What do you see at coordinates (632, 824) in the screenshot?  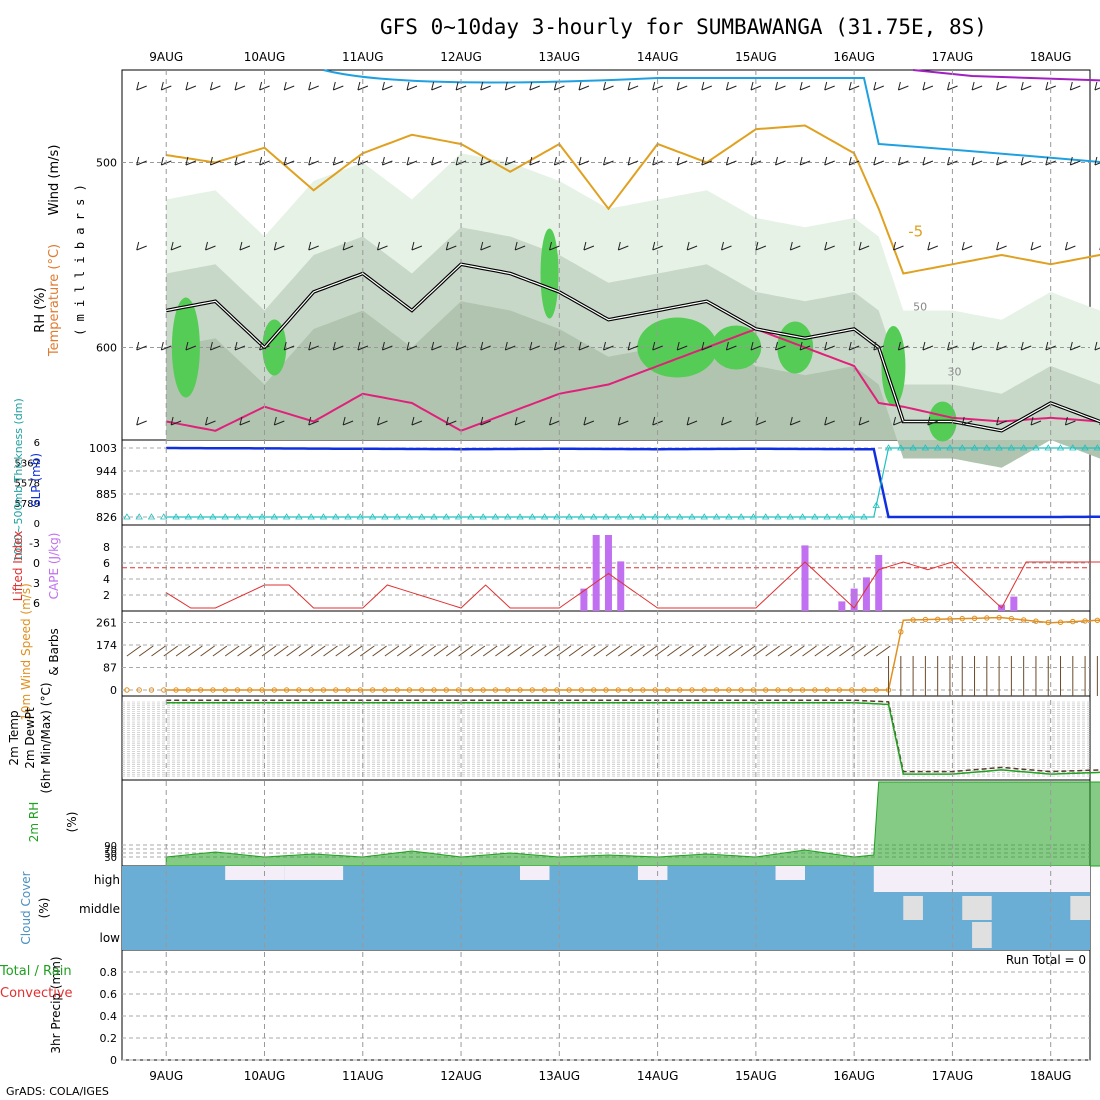 I see `rh2m-area` at bounding box center [632, 824].